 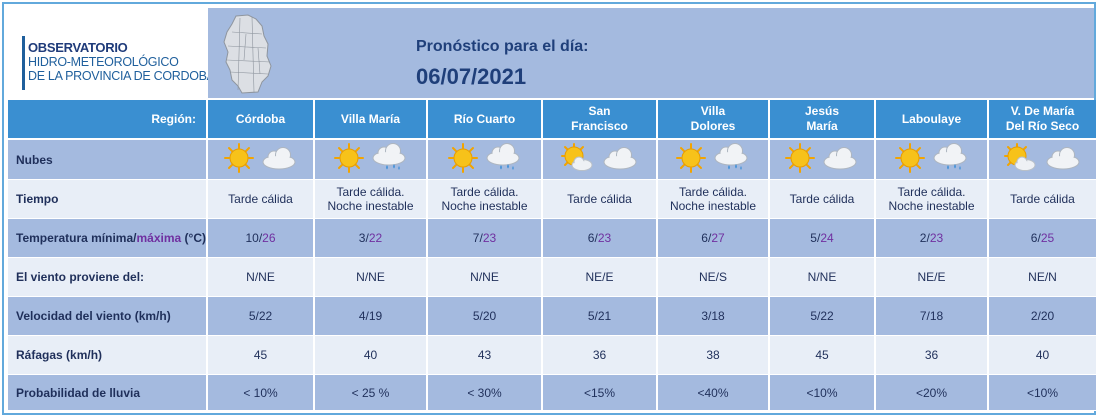 I want to click on temp-min: 10, so click(x=252, y=238).